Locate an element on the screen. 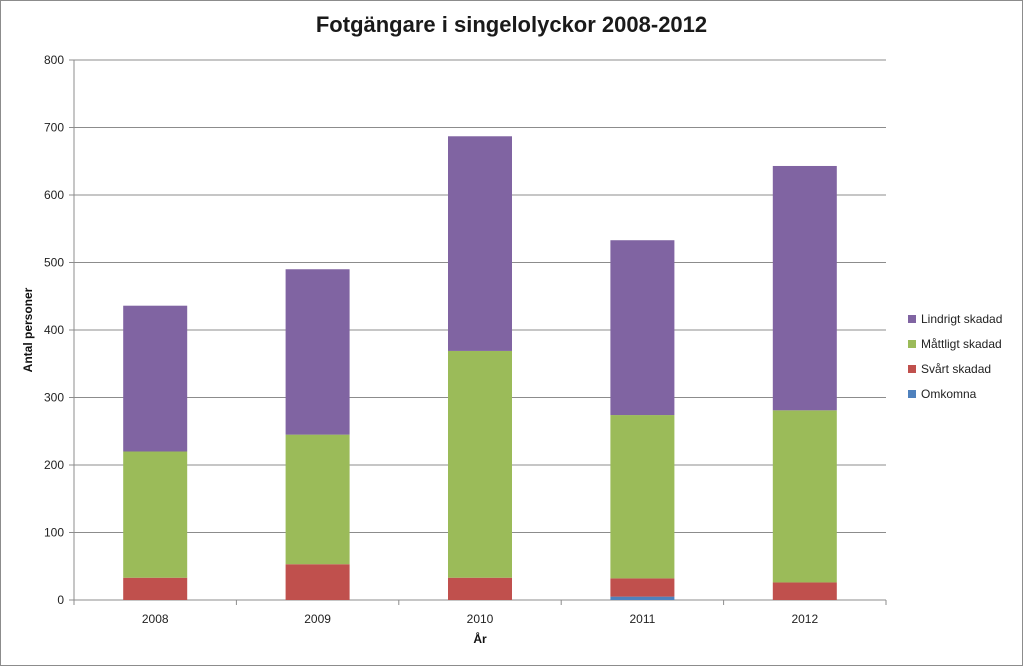 The width and height of the screenshot is (1023, 666). bar-2011-sv-rt-skadad is located at coordinates (642, 587).